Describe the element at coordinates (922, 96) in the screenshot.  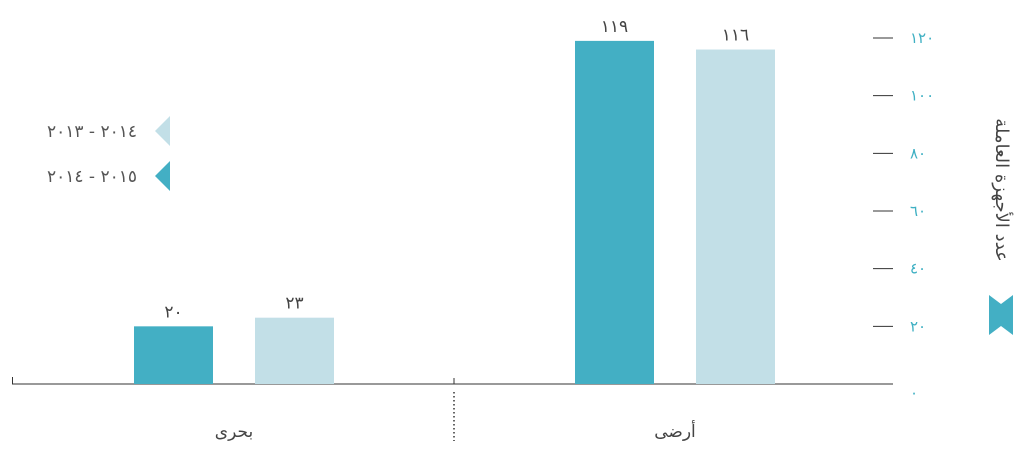
I see `y-tick-label: ١٠٠` at that location.